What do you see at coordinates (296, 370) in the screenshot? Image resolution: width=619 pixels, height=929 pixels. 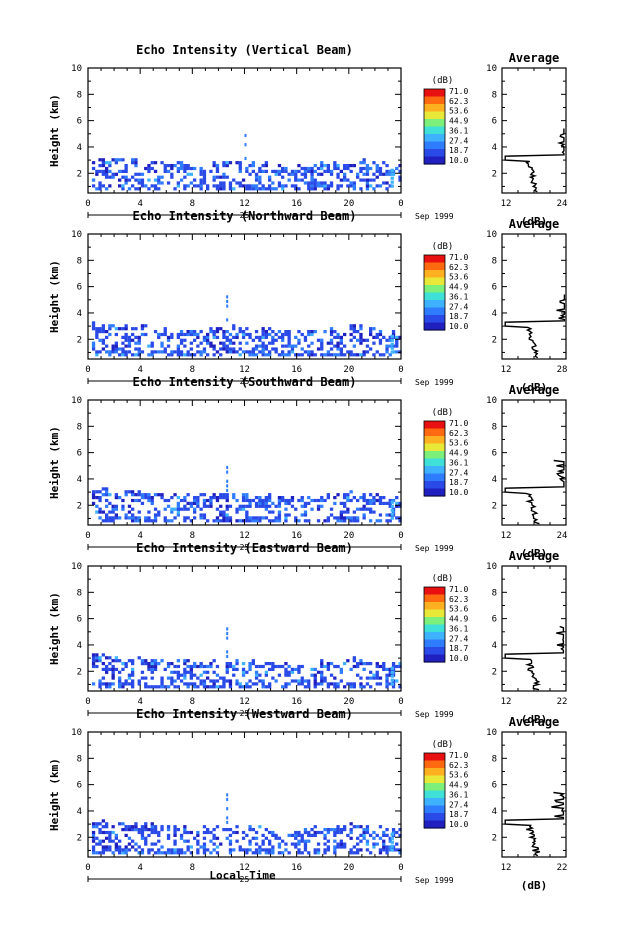 I see `xtick-label: 16` at bounding box center [296, 370].